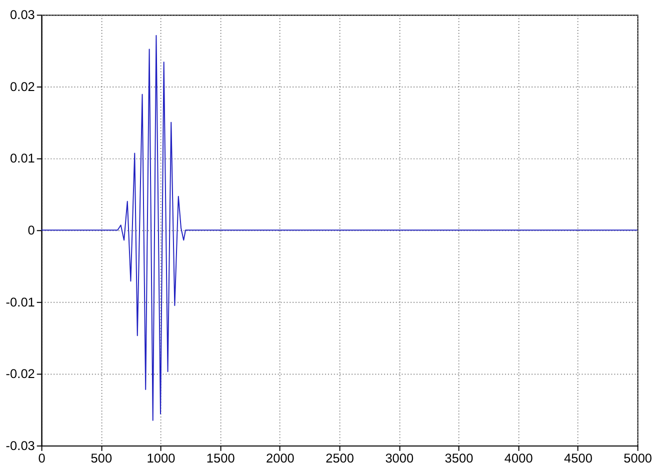  What do you see at coordinates (42, 458) in the screenshot?
I see `x-tick-label: 0` at bounding box center [42, 458].